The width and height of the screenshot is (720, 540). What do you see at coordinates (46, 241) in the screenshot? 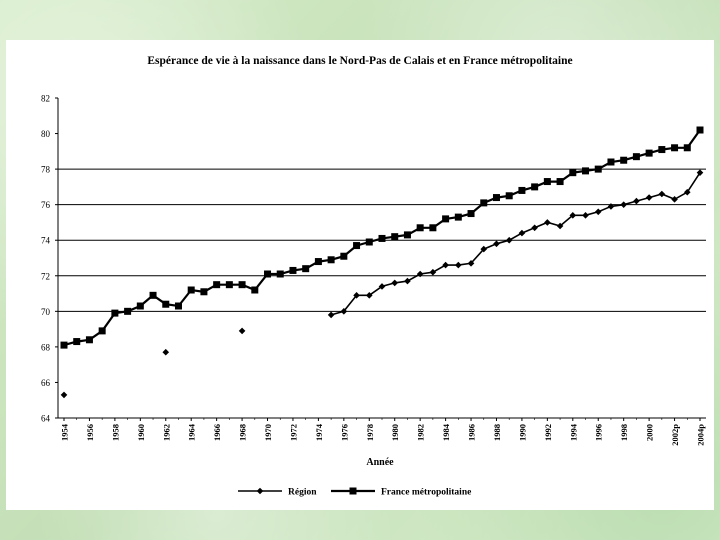
I see `y-tick-label: 74` at bounding box center [46, 241].